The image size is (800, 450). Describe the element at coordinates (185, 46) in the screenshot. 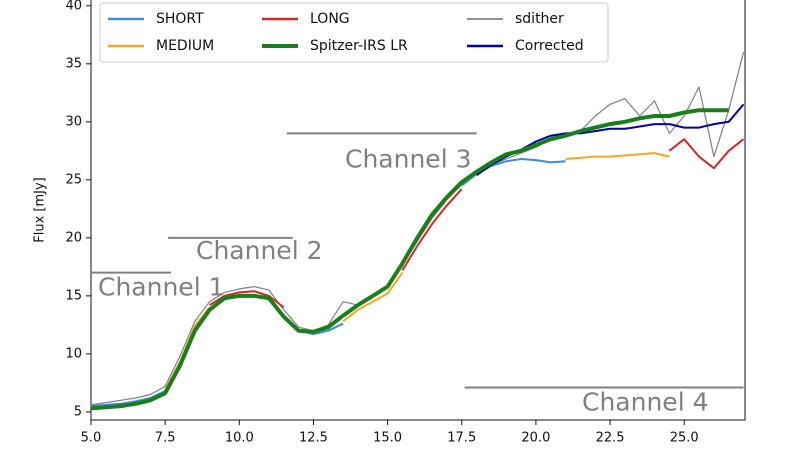

I see `legend-label: MEDIUM` at that location.